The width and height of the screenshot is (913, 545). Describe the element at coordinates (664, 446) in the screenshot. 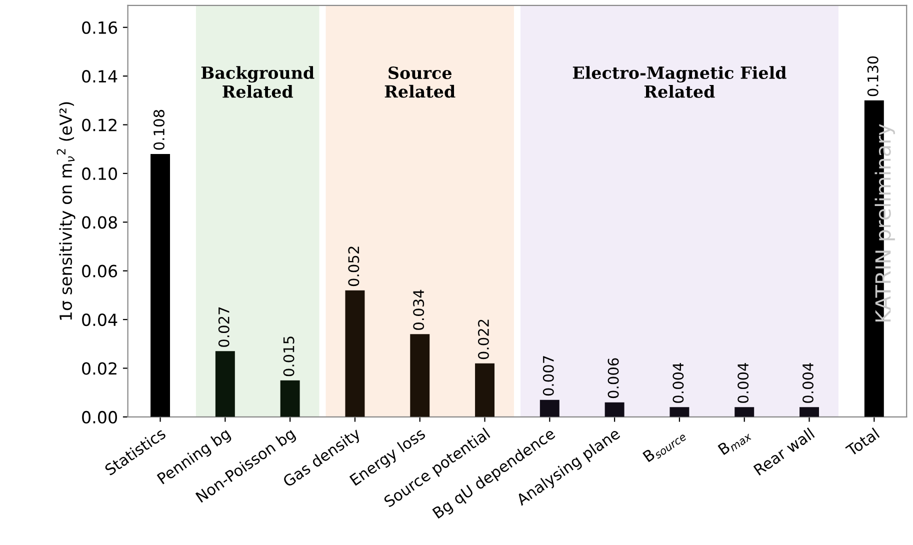

I see `x-tick-label: B$_{source}$` at that location.